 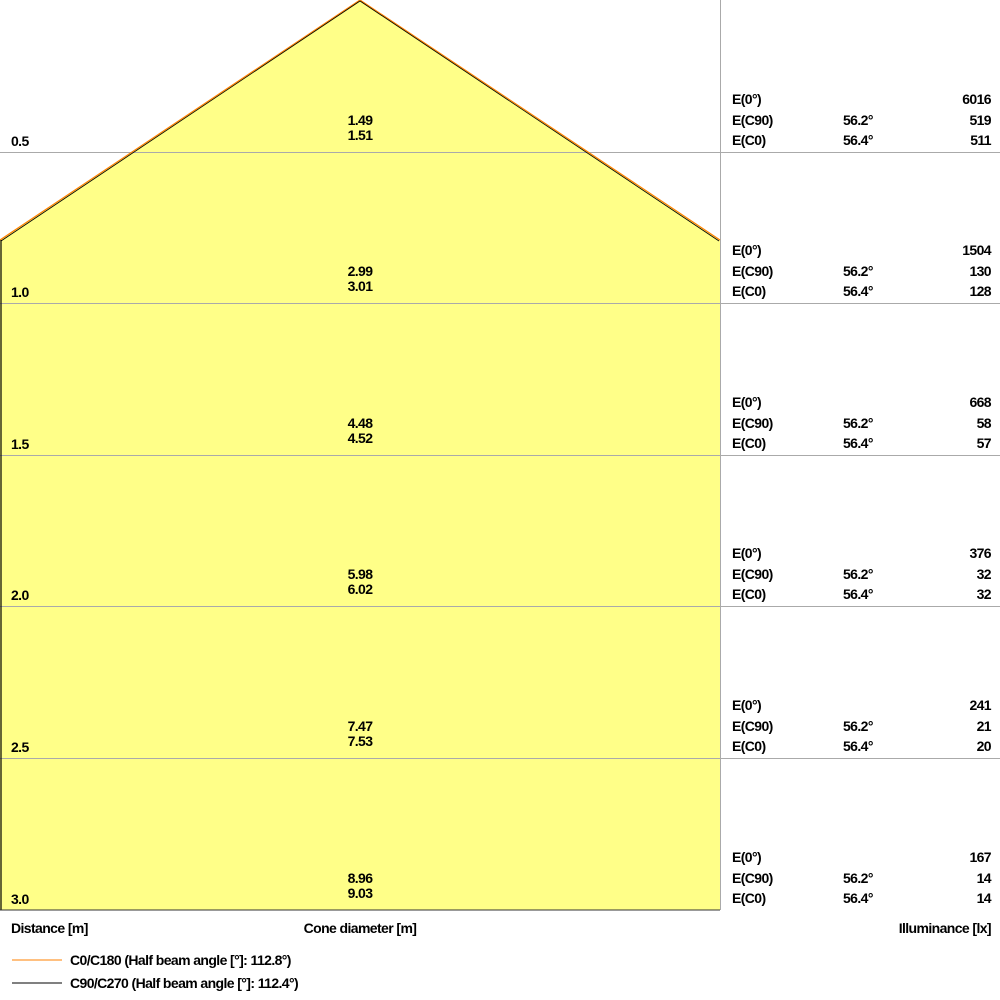 I want to click on e0-value: 241, so click(x=980, y=705).